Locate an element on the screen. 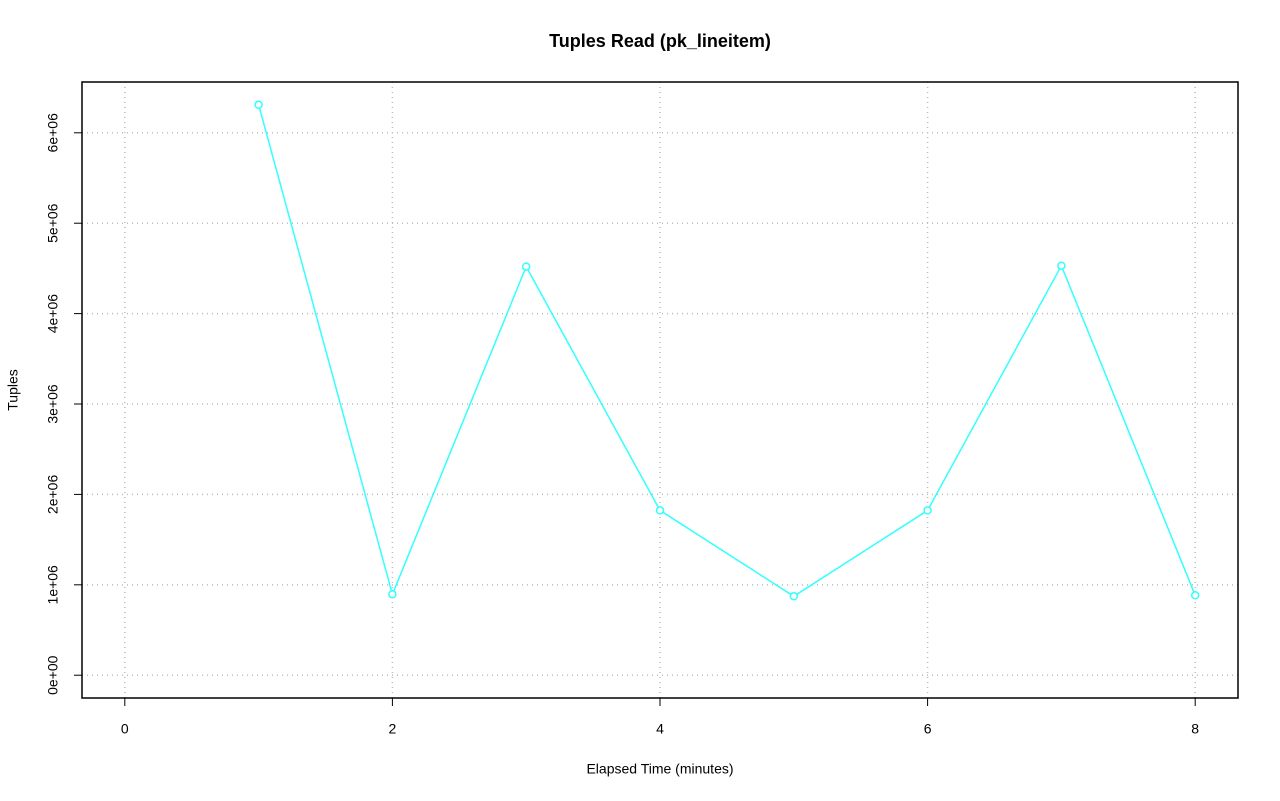 This screenshot has width=1280, height=801. x-tick-label: 6 is located at coordinates (928, 729).